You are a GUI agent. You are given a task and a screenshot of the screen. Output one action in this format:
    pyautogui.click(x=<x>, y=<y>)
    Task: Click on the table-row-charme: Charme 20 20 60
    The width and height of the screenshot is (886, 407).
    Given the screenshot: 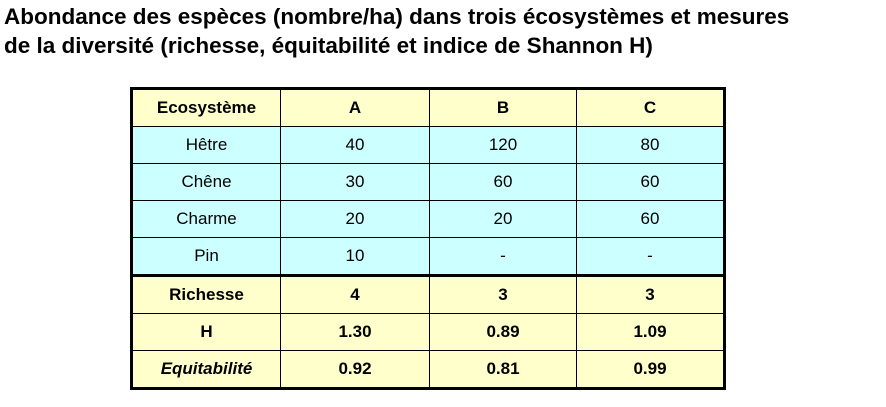 What is the action you would take?
    pyautogui.click(x=428, y=219)
    